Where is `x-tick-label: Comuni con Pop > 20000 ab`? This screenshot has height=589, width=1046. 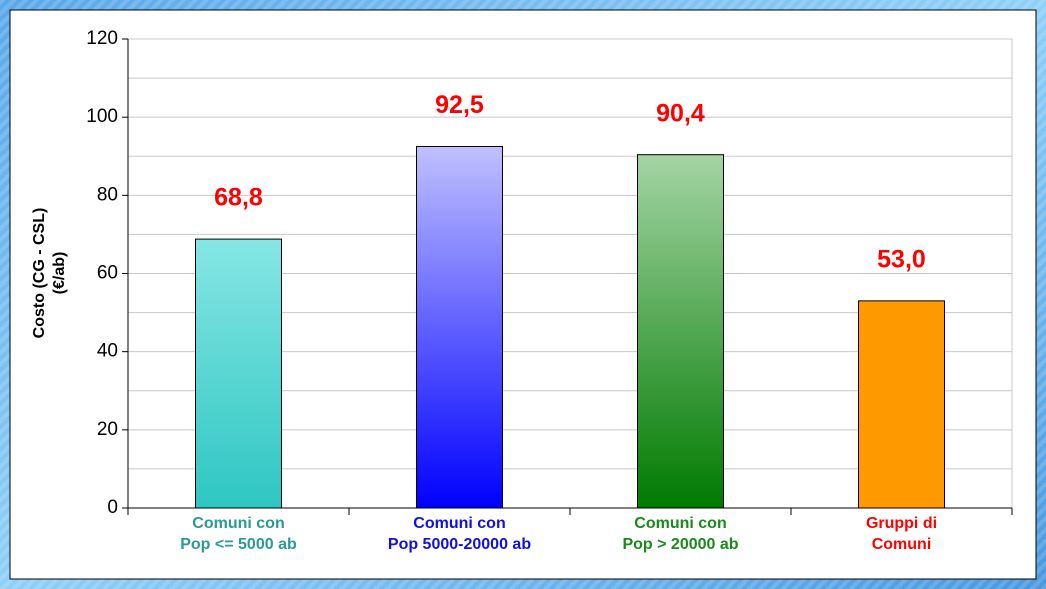
x-tick-label: Comuni con Pop > 20000 ab is located at coordinates (680, 534).